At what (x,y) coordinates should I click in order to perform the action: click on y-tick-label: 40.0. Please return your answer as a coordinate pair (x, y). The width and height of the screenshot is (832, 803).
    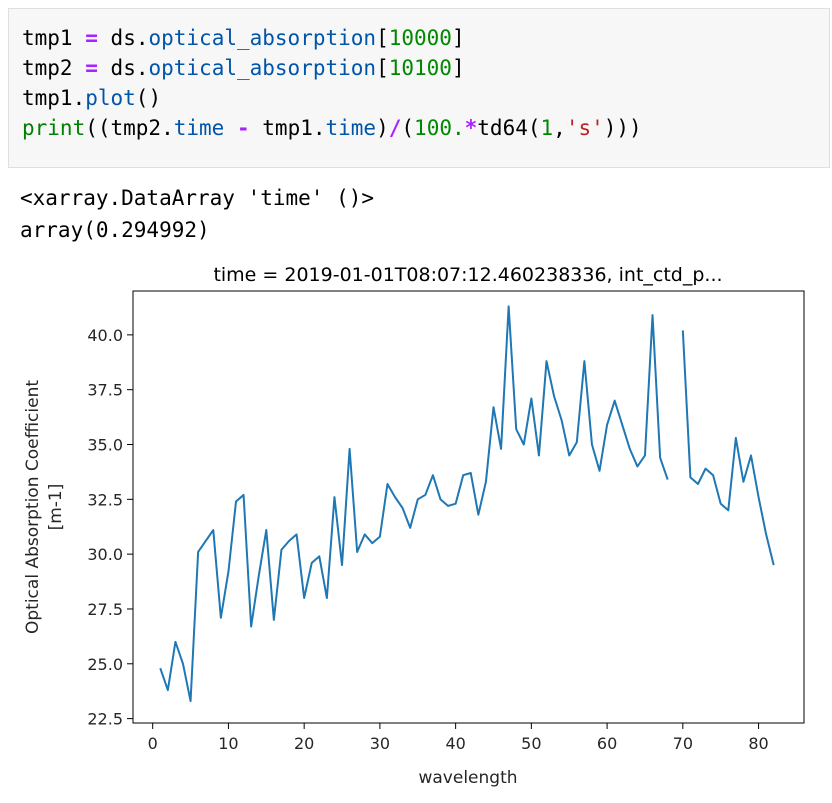
    Looking at the image, I should click on (105, 335).